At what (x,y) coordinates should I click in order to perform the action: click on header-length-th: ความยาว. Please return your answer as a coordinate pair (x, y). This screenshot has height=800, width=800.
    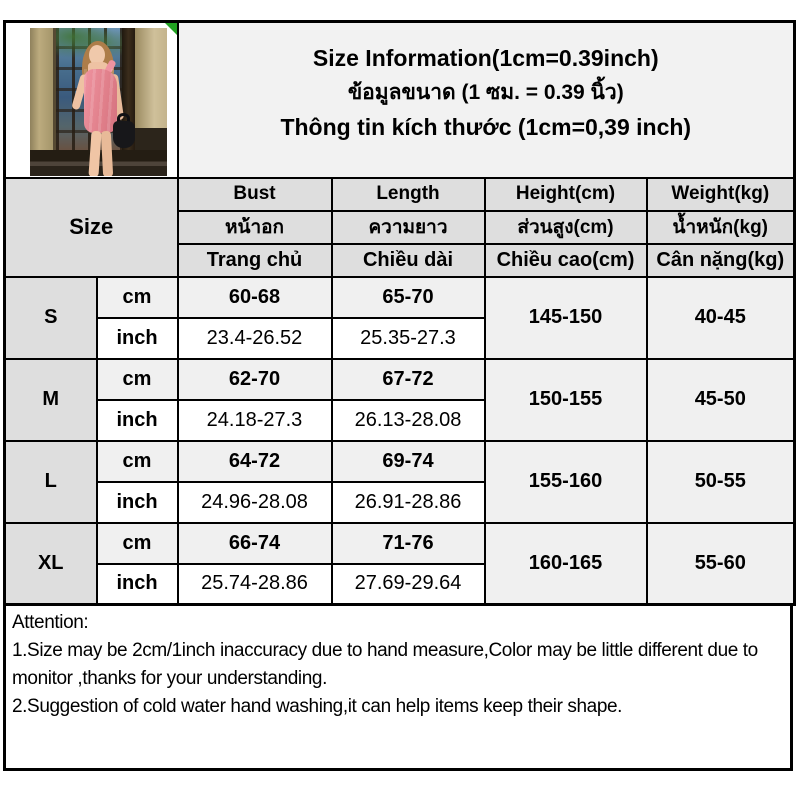
    Looking at the image, I should click on (408, 227).